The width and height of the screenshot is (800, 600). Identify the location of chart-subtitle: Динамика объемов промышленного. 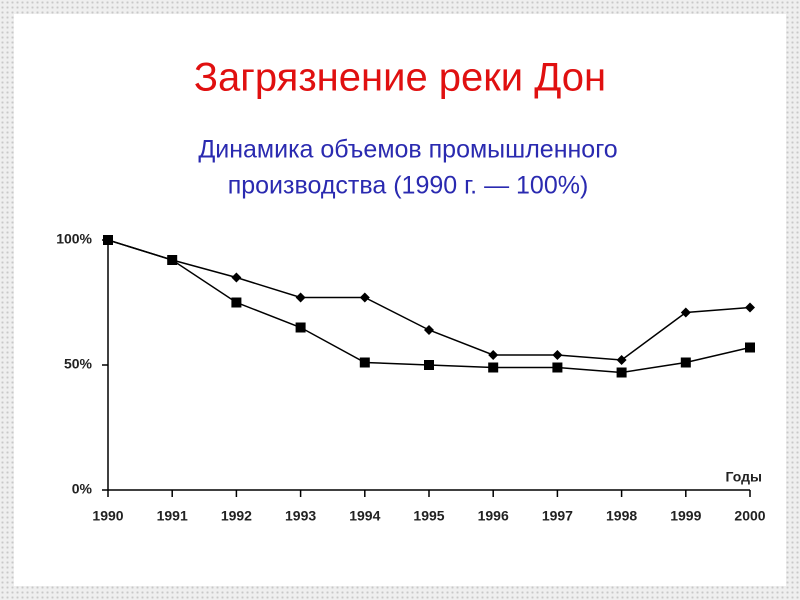
(407, 150).